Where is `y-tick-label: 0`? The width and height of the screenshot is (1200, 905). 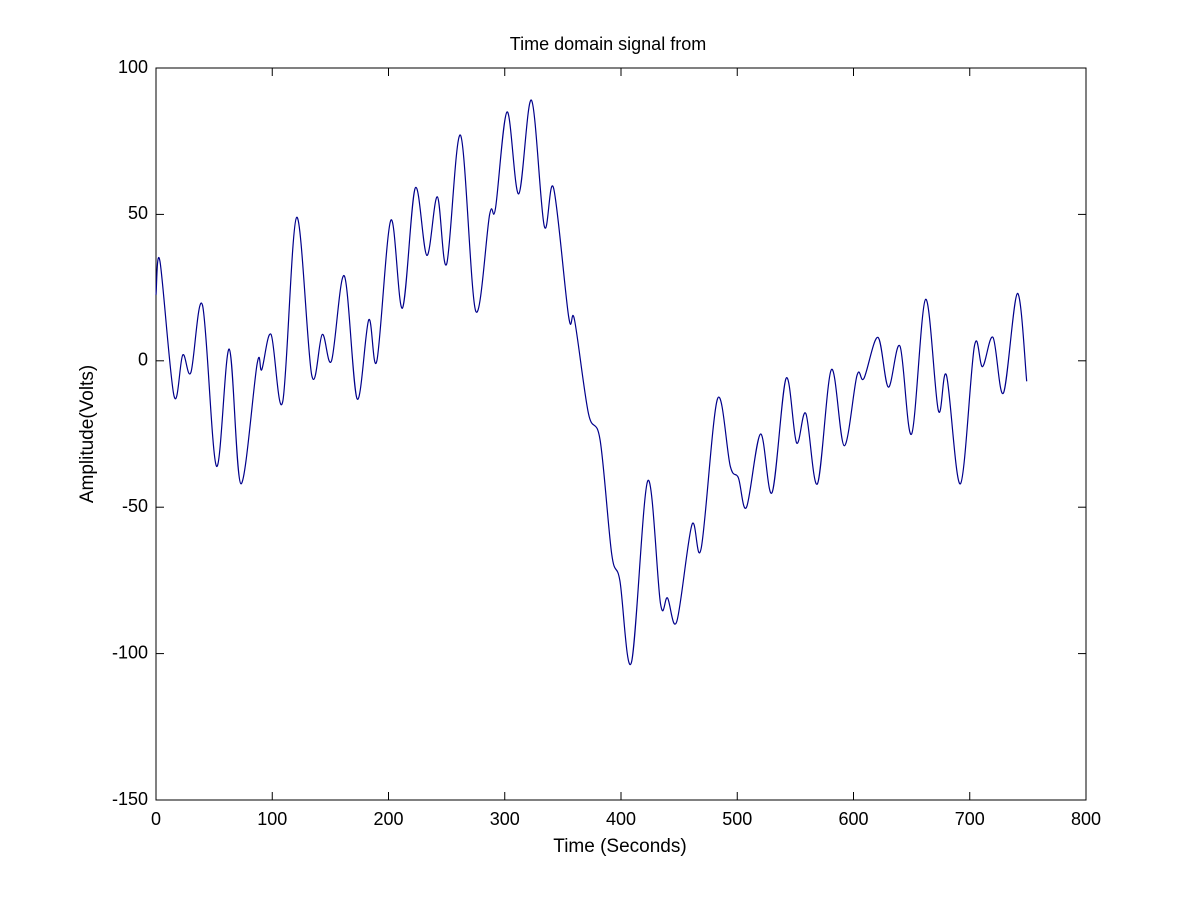 y-tick-label: 0 is located at coordinates (143, 360).